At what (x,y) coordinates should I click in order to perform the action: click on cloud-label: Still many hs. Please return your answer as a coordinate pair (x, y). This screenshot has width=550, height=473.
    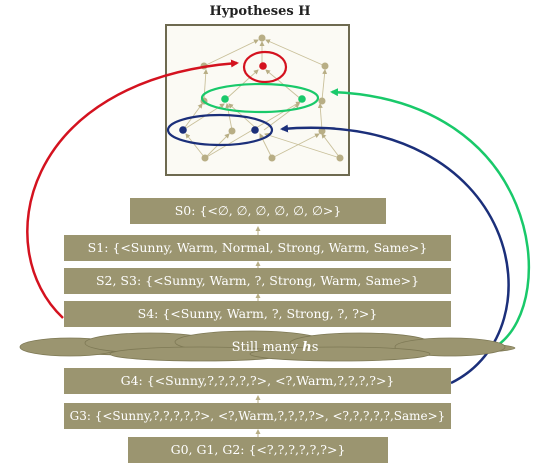
    Looking at the image, I should click on (275, 348).